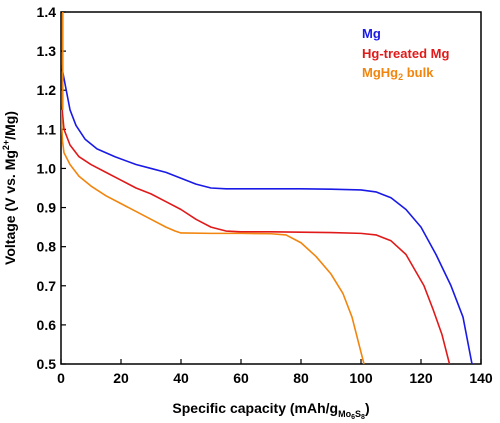 This screenshot has width=500, height=423. What do you see at coordinates (121, 378) in the screenshot?
I see `x-tick-label: 20` at bounding box center [121, 378].